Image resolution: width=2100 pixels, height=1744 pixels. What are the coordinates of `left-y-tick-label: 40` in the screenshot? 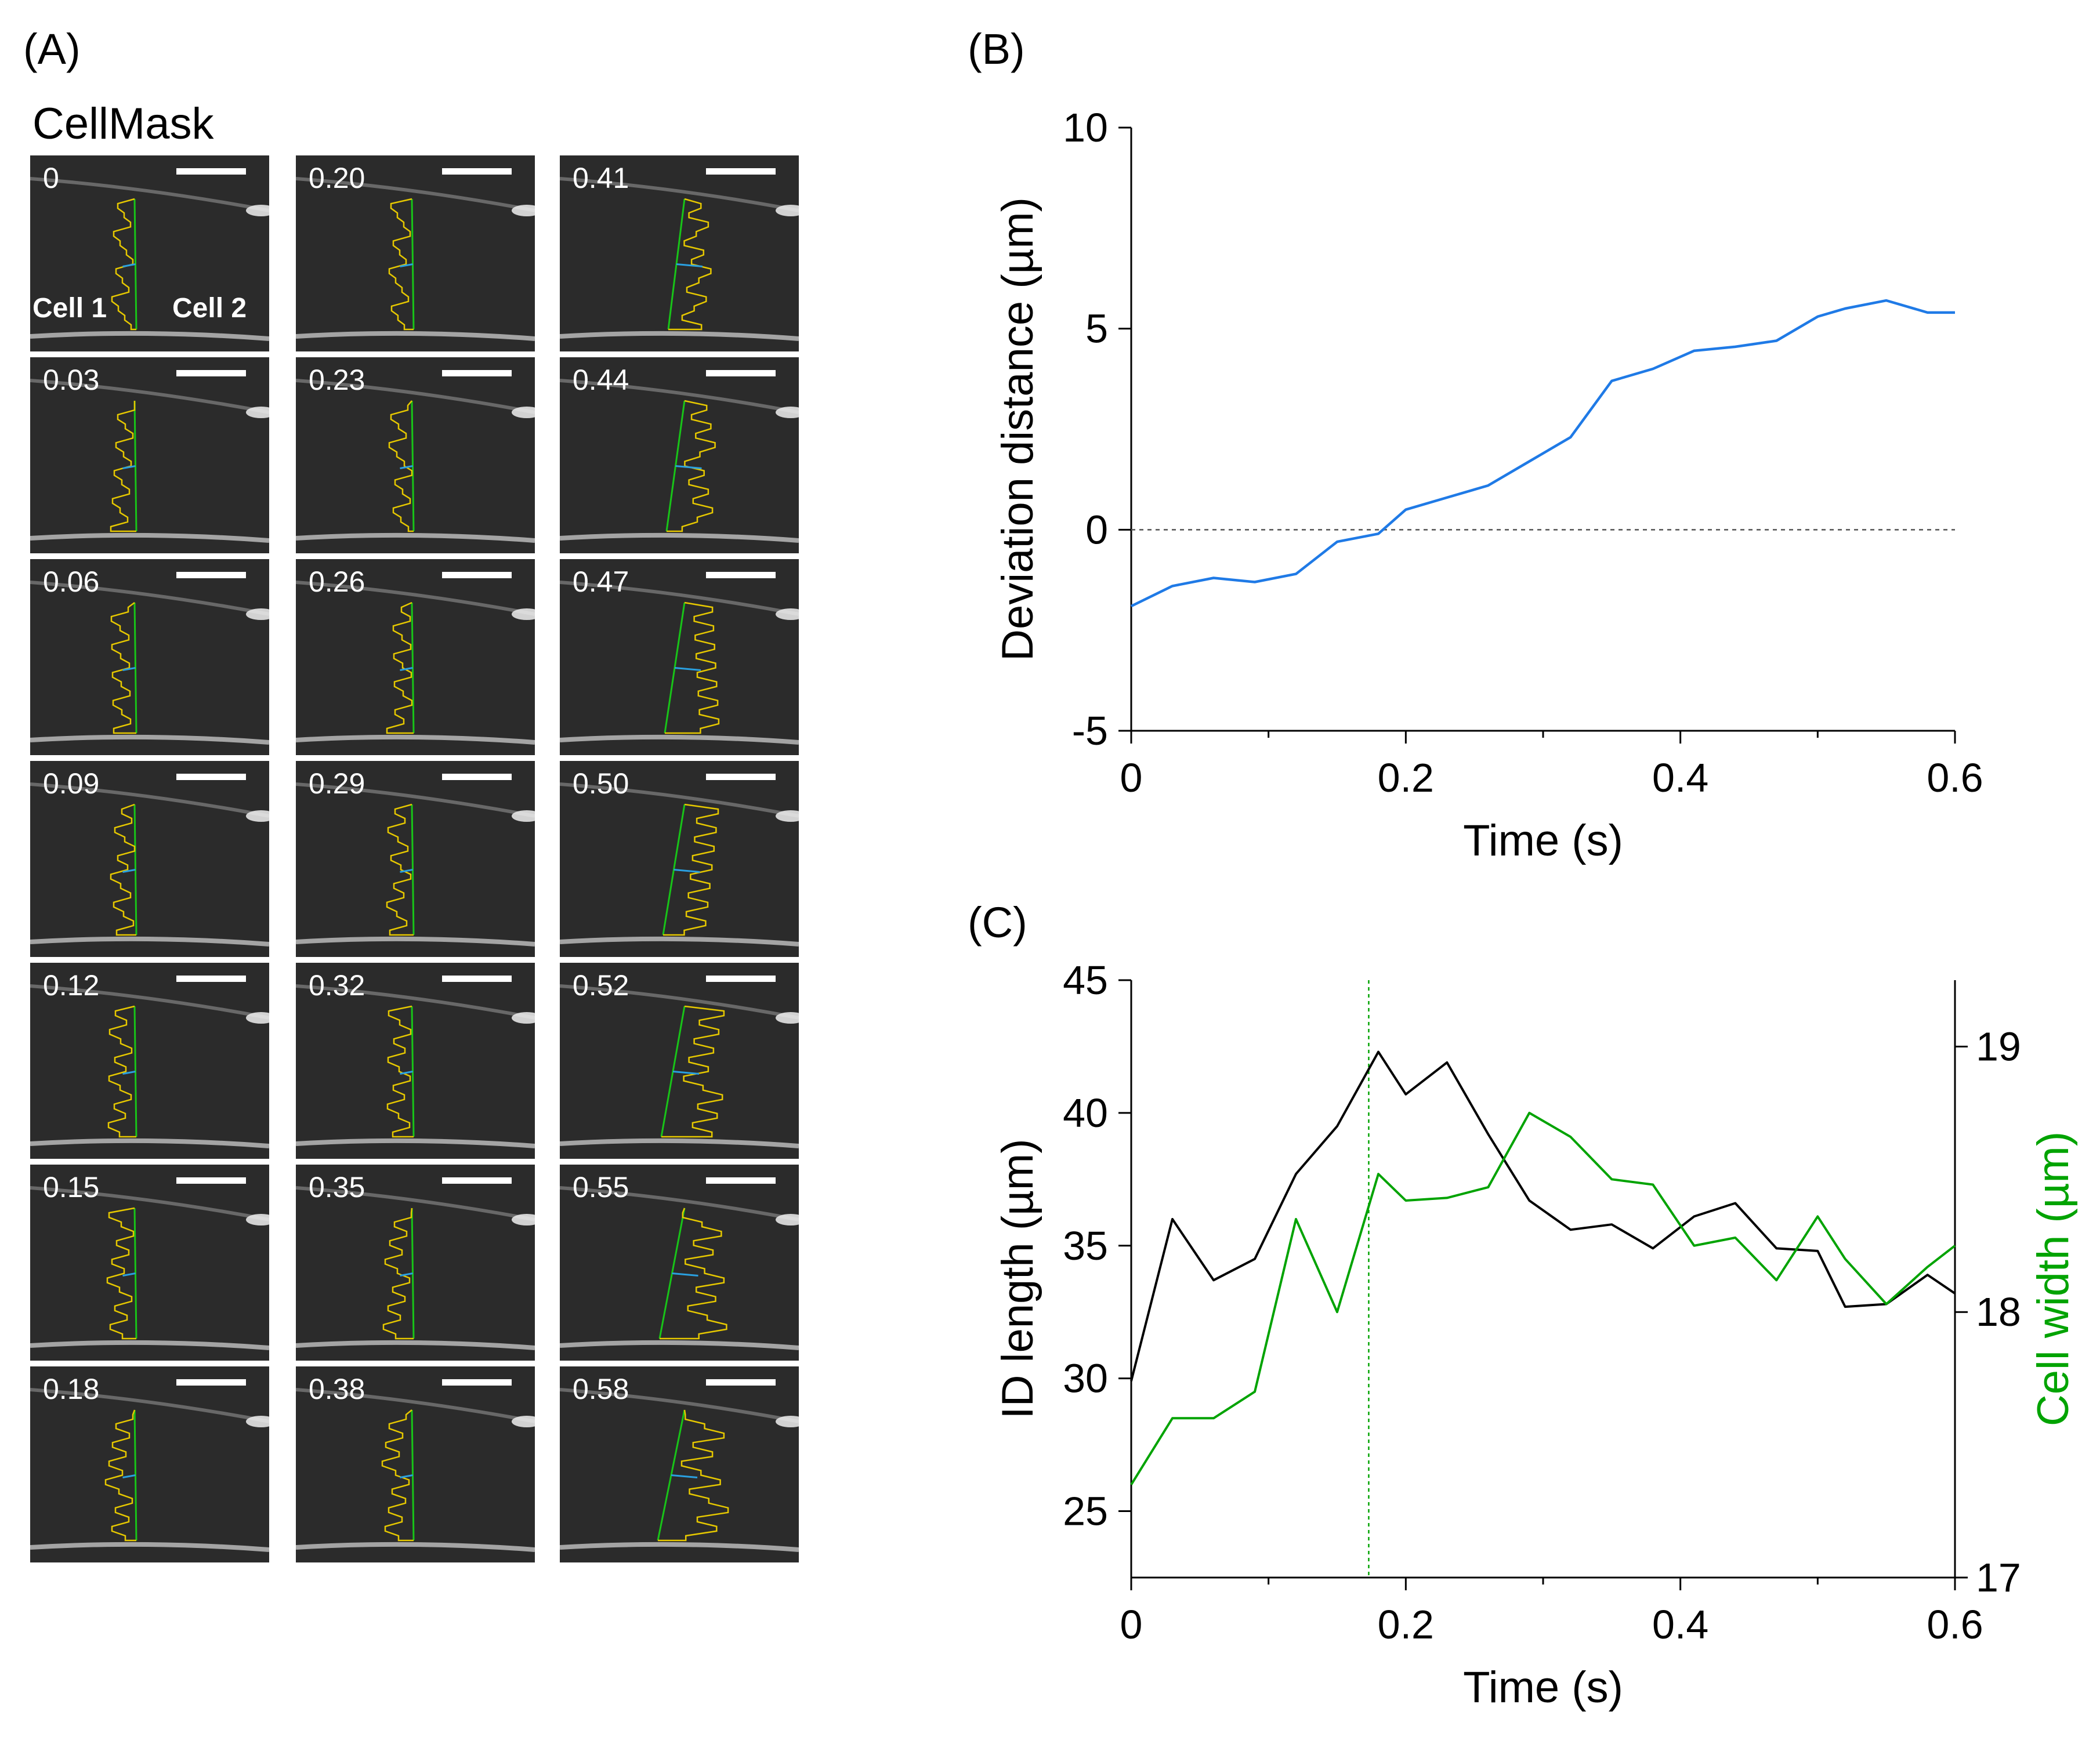 It's located at (1085, 1113).